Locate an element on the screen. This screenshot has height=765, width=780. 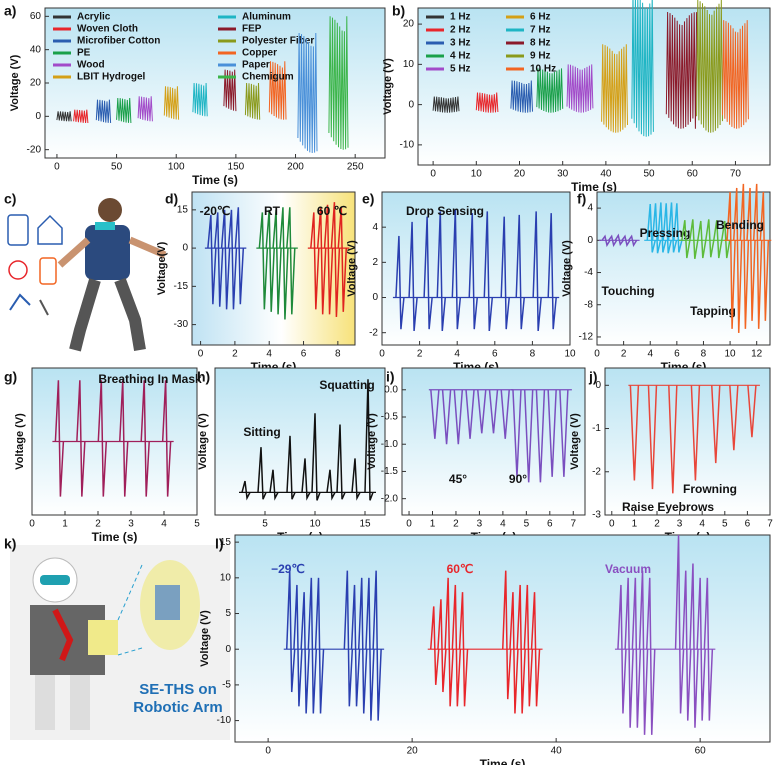
x-tick-label: 30 is located at coordinates (563, 174).